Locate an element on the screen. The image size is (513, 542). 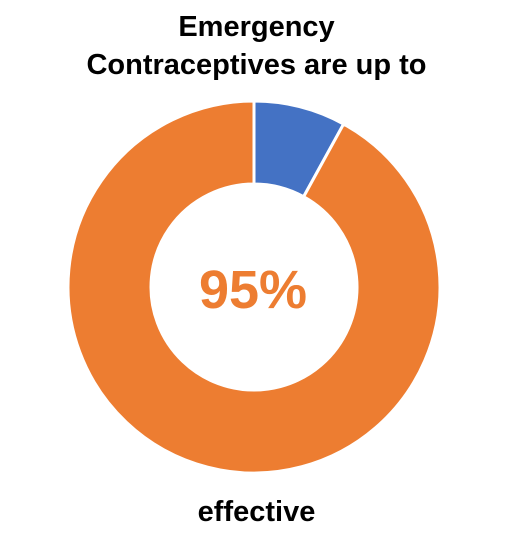
chart-title: Emergency Contraceptives are up to is located at coordinates (256, 46).